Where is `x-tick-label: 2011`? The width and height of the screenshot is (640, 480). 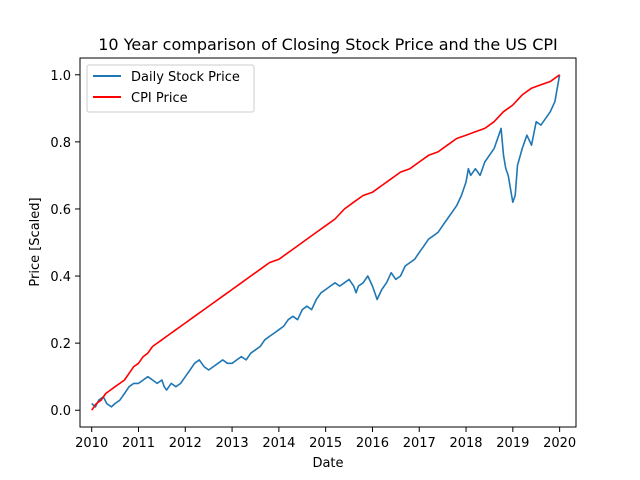
x-tick-label: 2011 is located at coordinates (138, 443).